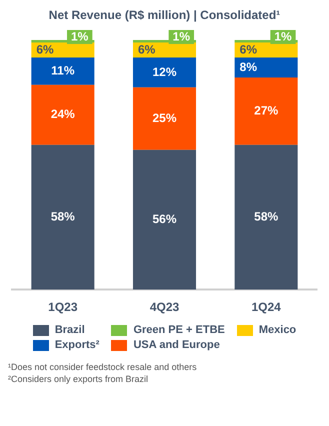  Describe the element at coordinates (103, 367) in the screenshot. I see `text: ¹Does not consider feedstock resale and others` at that location.